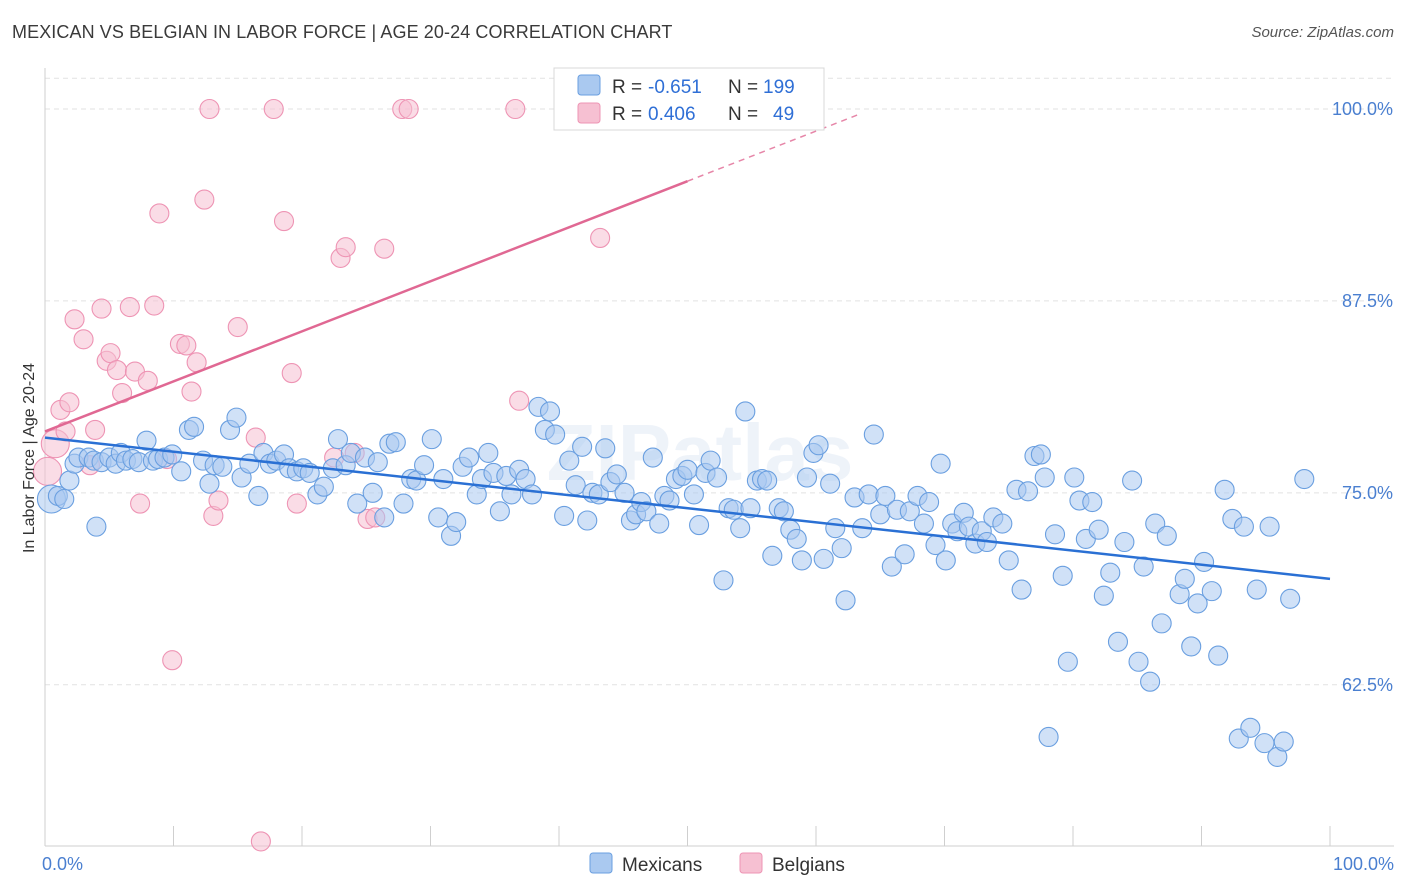 This screenshot has height=892, width=1406. I want to click on y-tick-label: 87.5%, so click(1367, 301).